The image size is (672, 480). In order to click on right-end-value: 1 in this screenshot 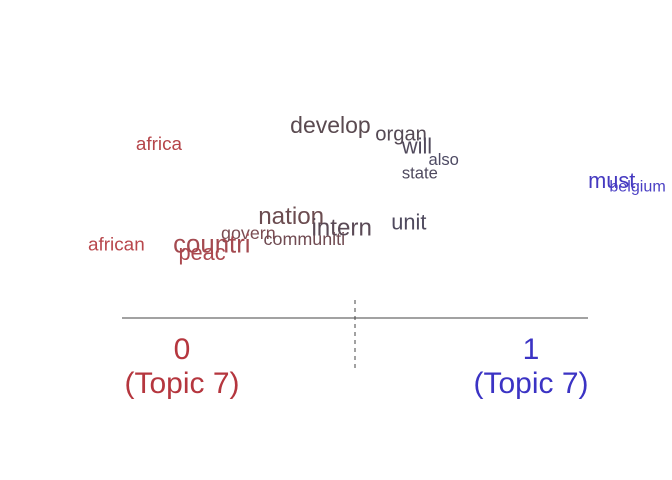, I will do `click(531, 349)`.